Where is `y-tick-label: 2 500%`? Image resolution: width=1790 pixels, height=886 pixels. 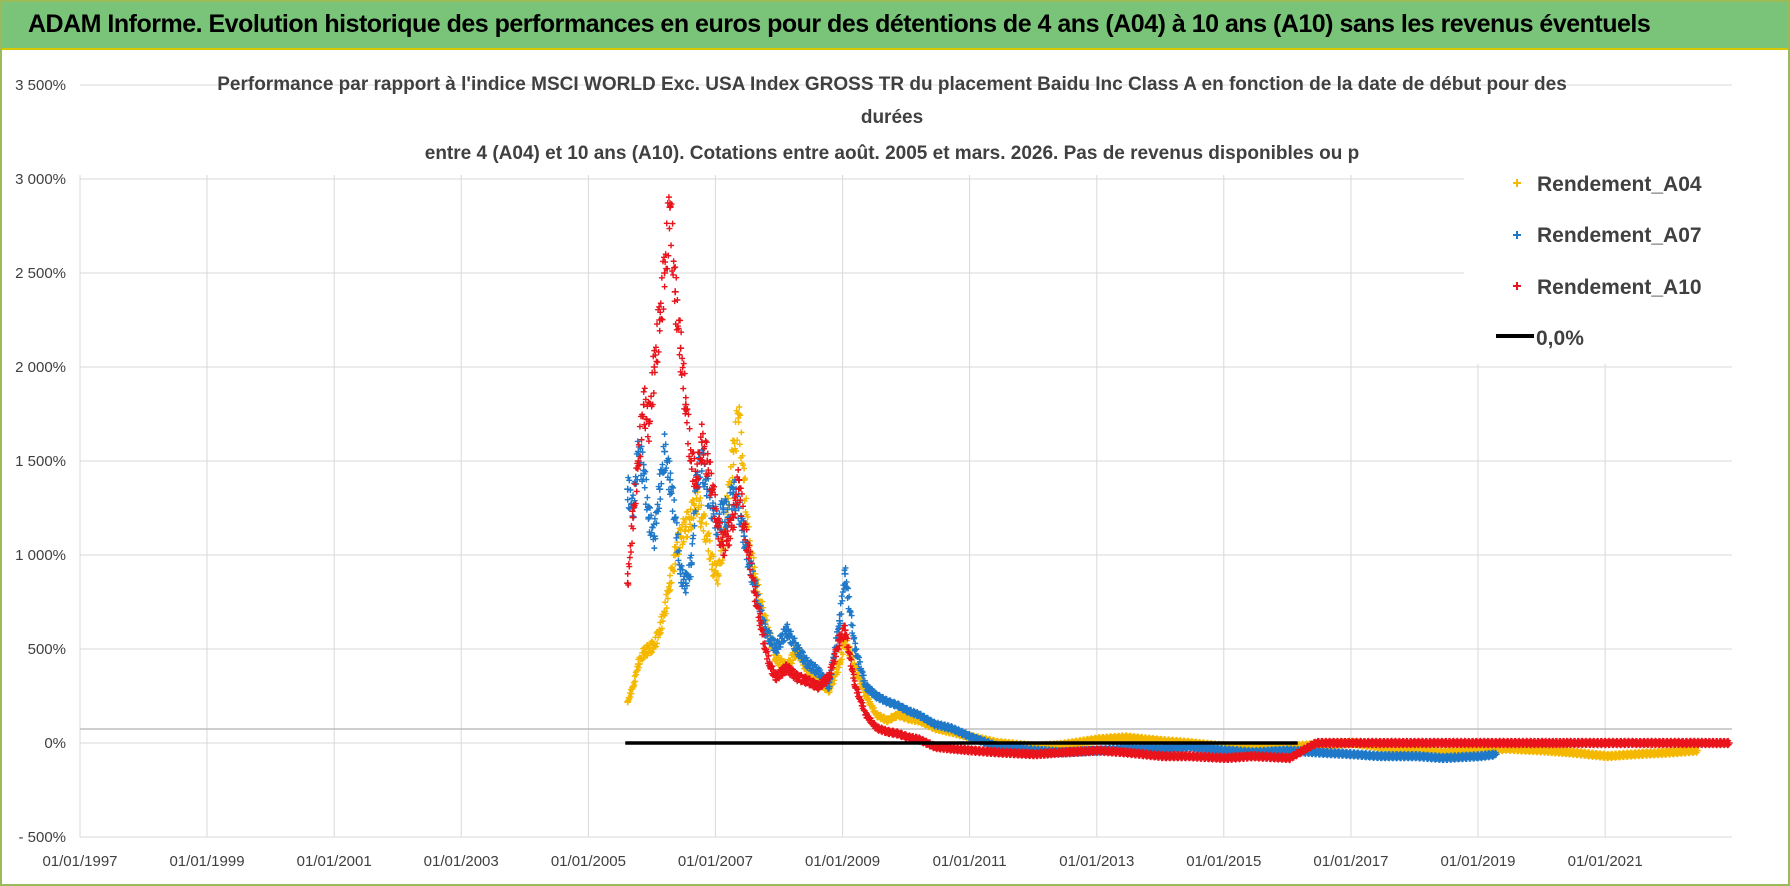 y-tick-label: 2 500% is located at coordinates (40, 273).